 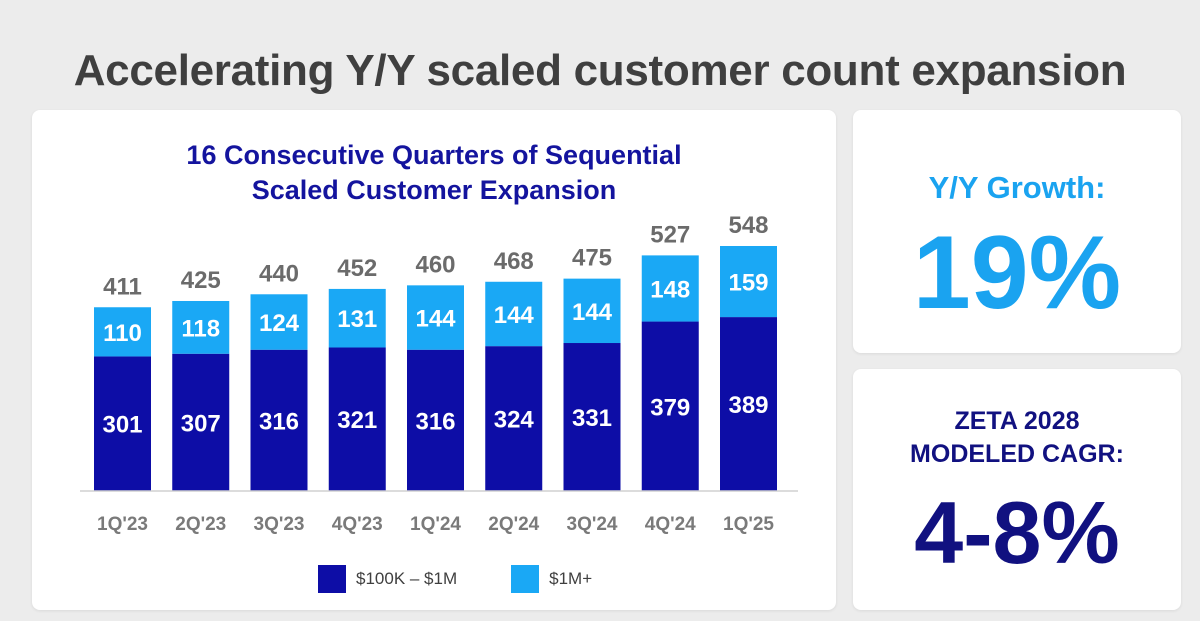 I want to click on legend-swatch-light-blue, so click(x=525, y=579).